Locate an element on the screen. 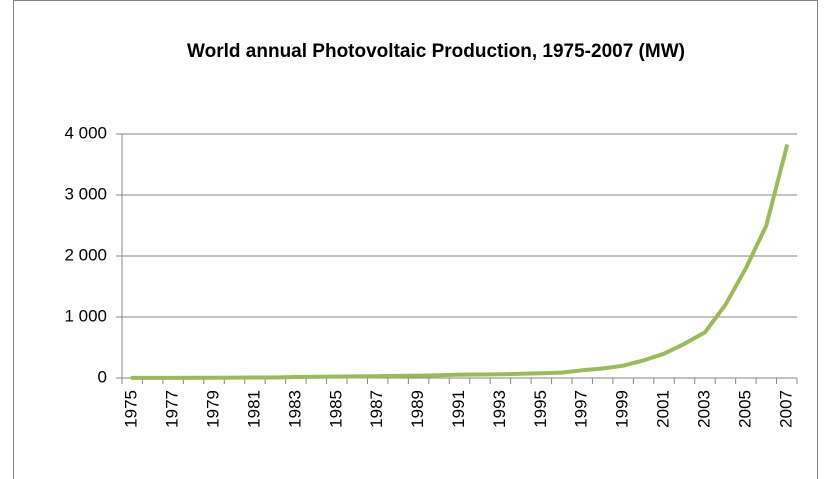 This screenshot has height=479, width=827. x-tick-label: 1995 is located at coordinates (540, 409).